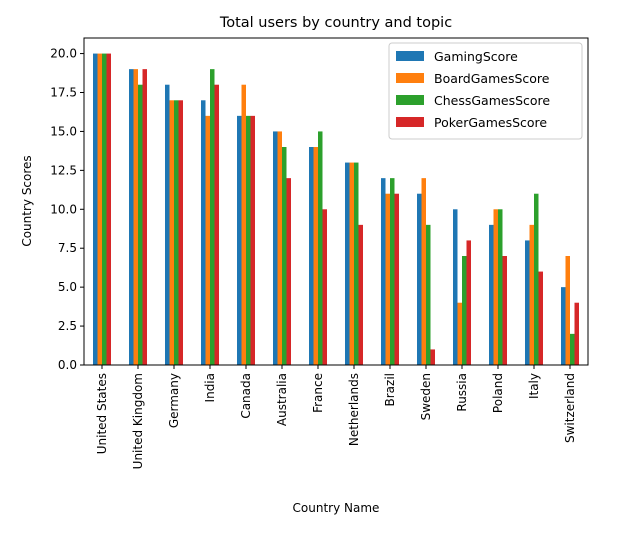  I want to click on bar-GamingScore-italy, so click(527, 302).